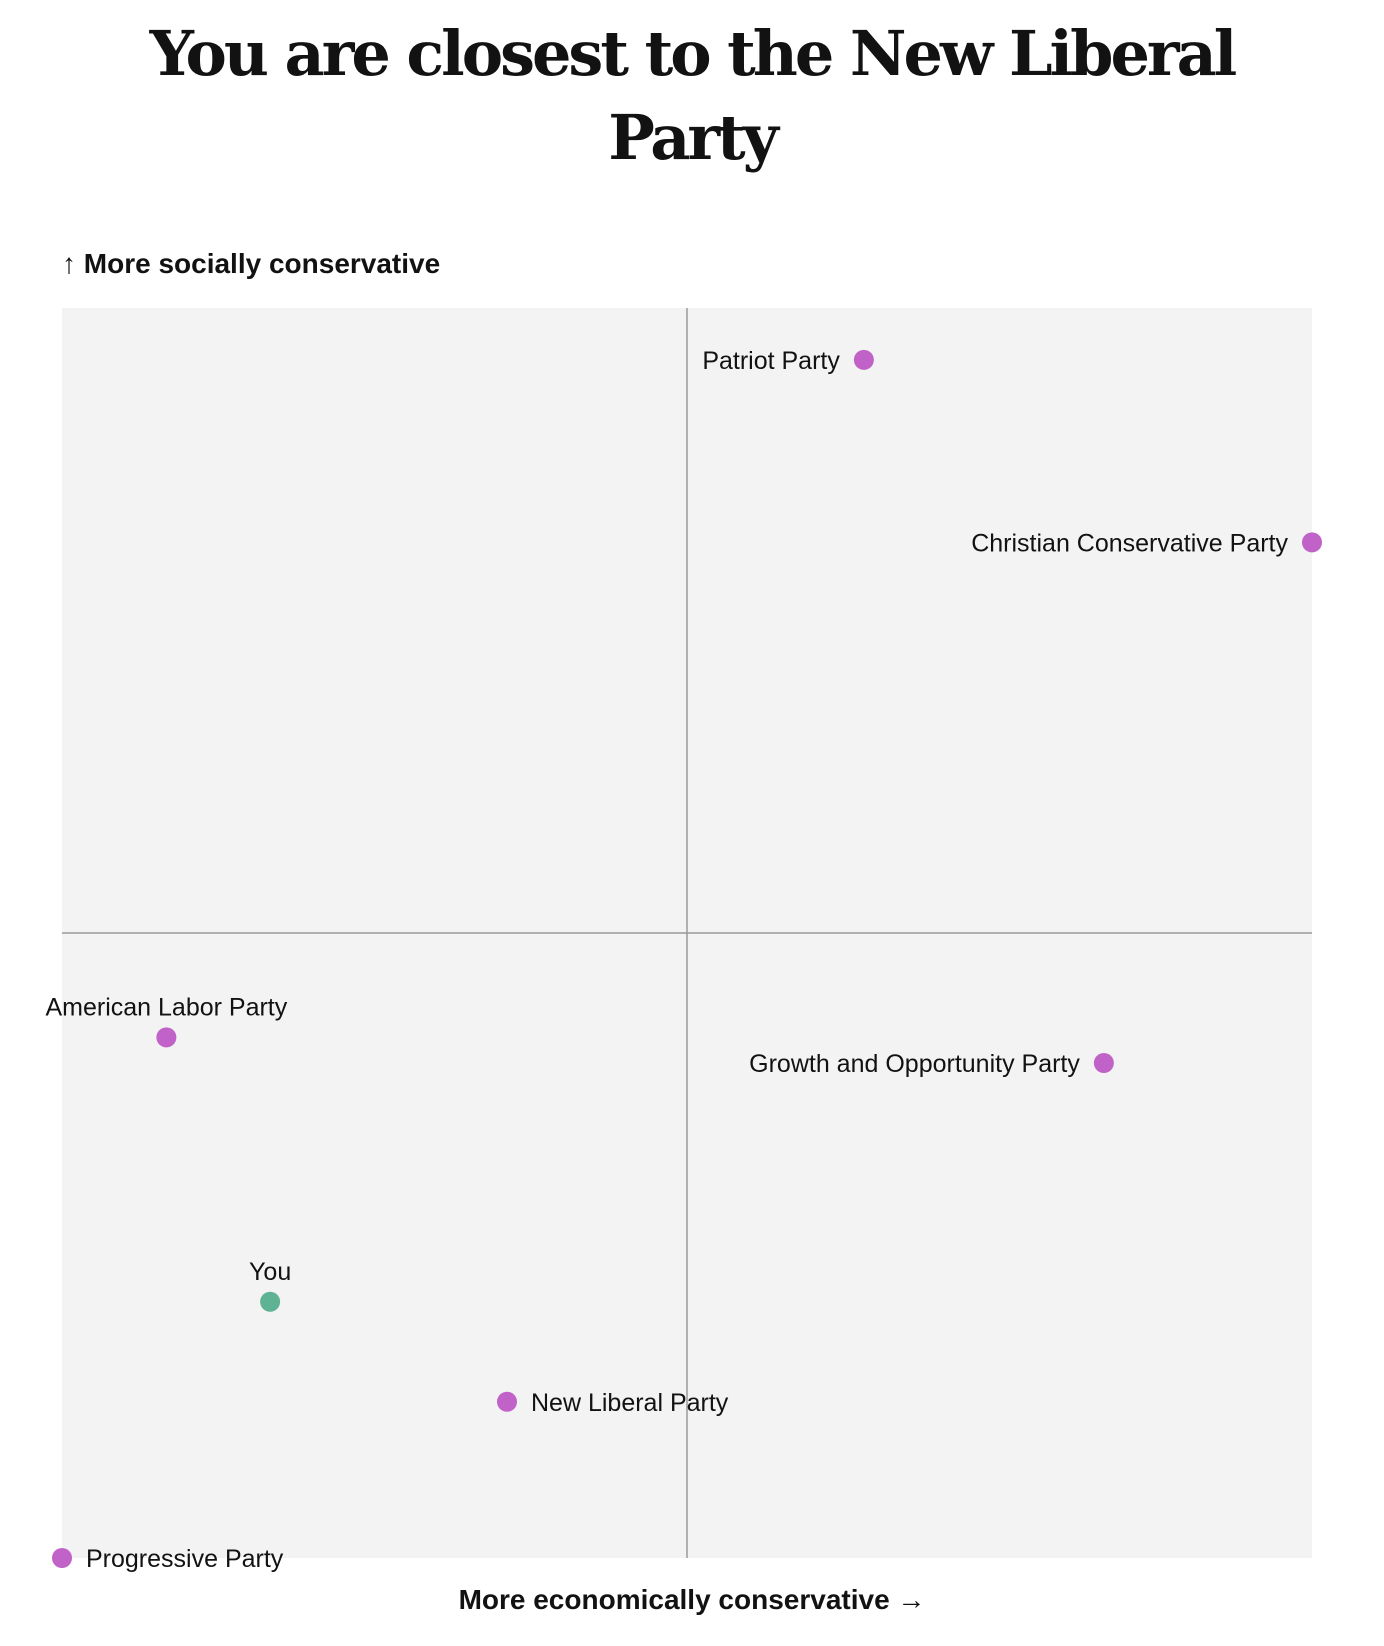  What do you see at coordinates (1103, 1063) in the screenshot?
I see `point-growth-and-opportunity-party` at bounding box center [1103, 1063].